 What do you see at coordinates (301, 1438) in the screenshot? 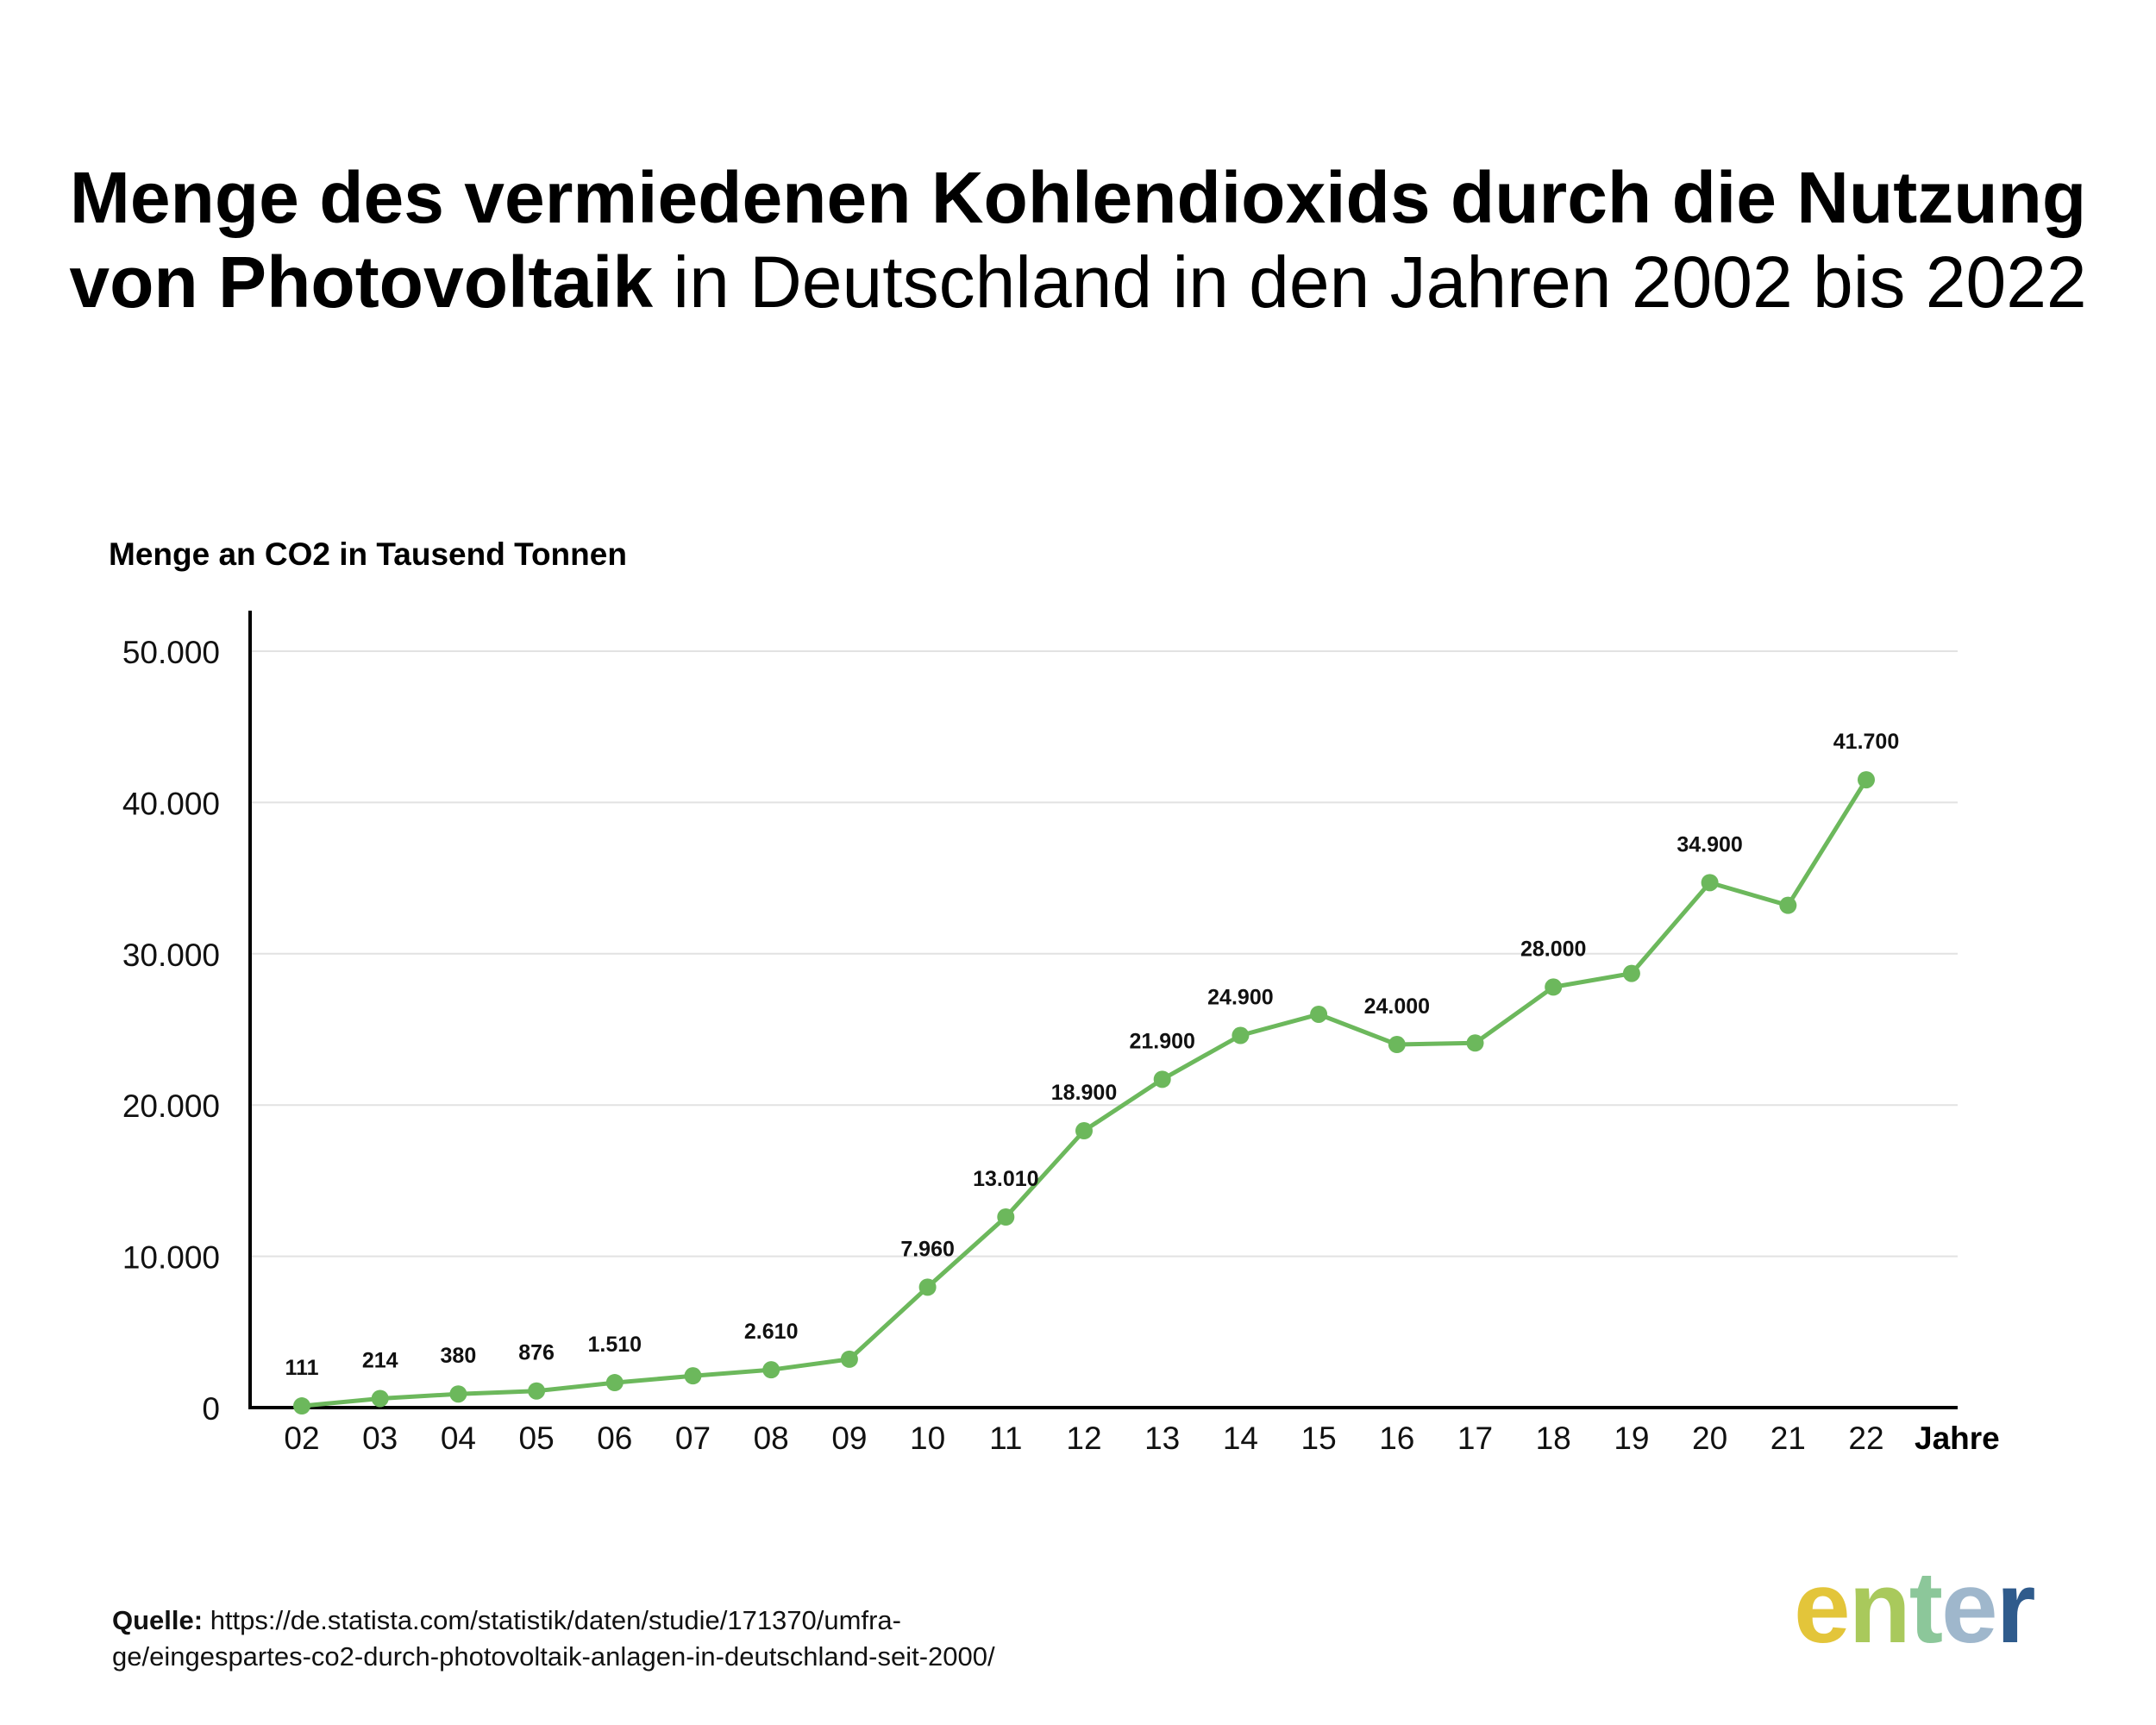
I see `x-tick-label: 02` at bounding box center [301, 1438].